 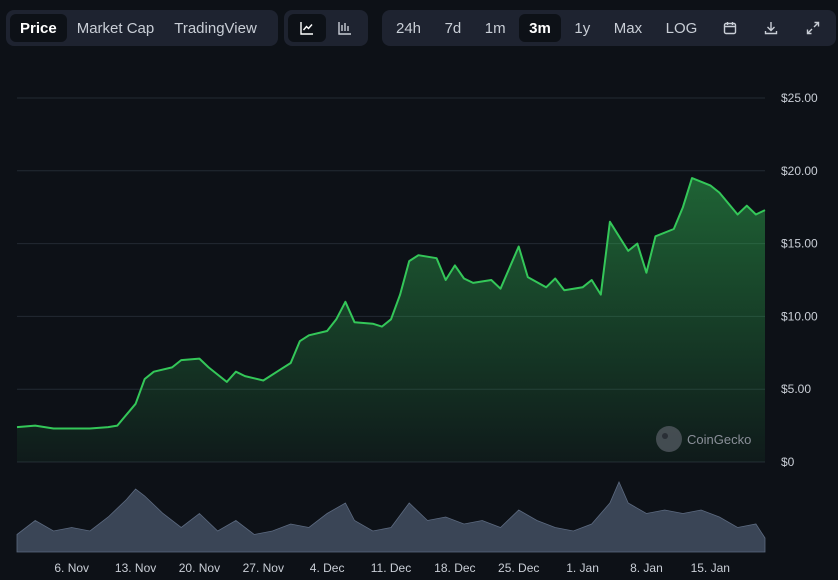 What do you see at coordinates (799, 316) in the screenshot?
I see `y-tick-label: $10.00` at bounding box center [799, 316].